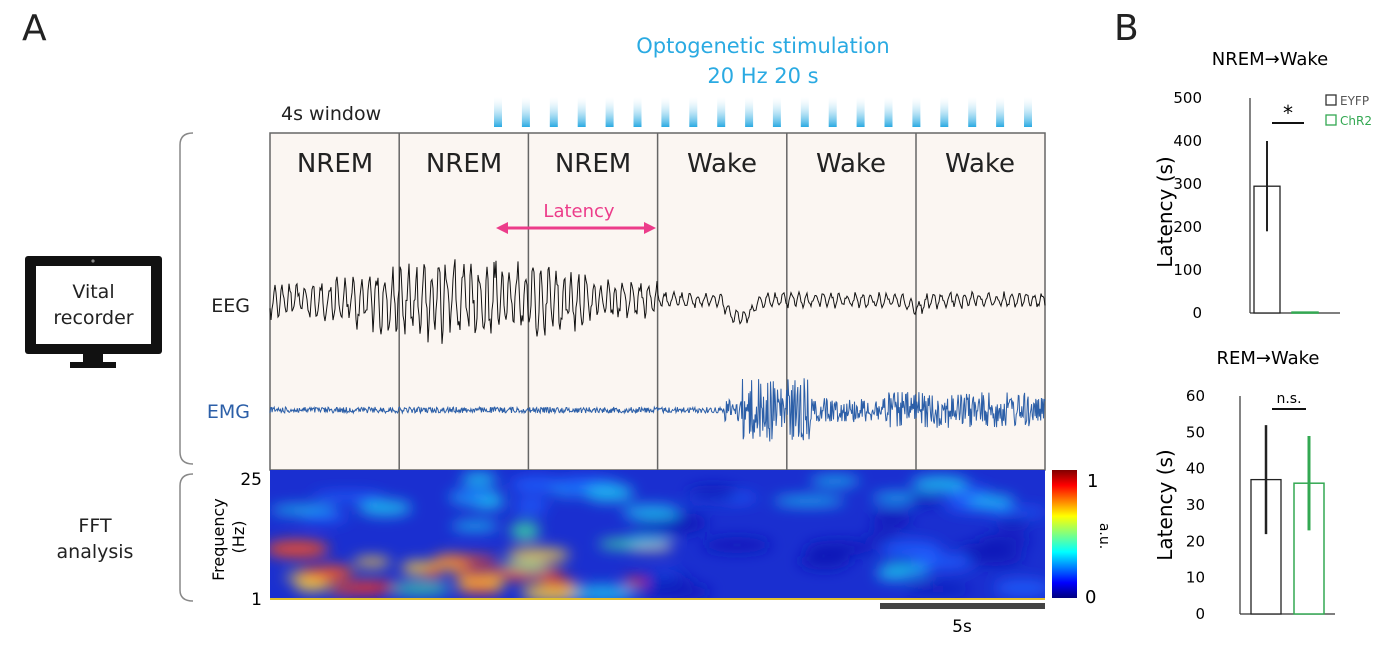 The height and width of the screenshot is (647, 1400). I want to click on emg-trace, so click(657, 410).